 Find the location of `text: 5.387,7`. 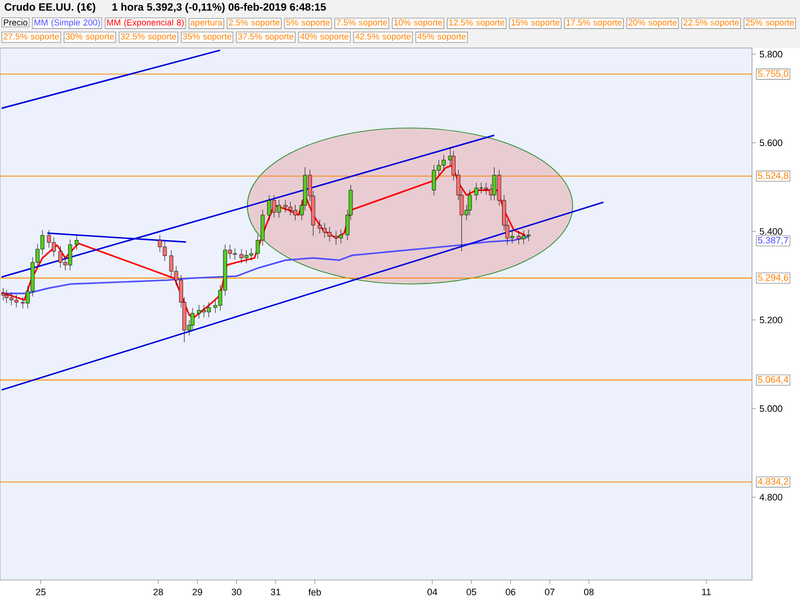

text: 5.387,7 is located at coordinates (773, 240).